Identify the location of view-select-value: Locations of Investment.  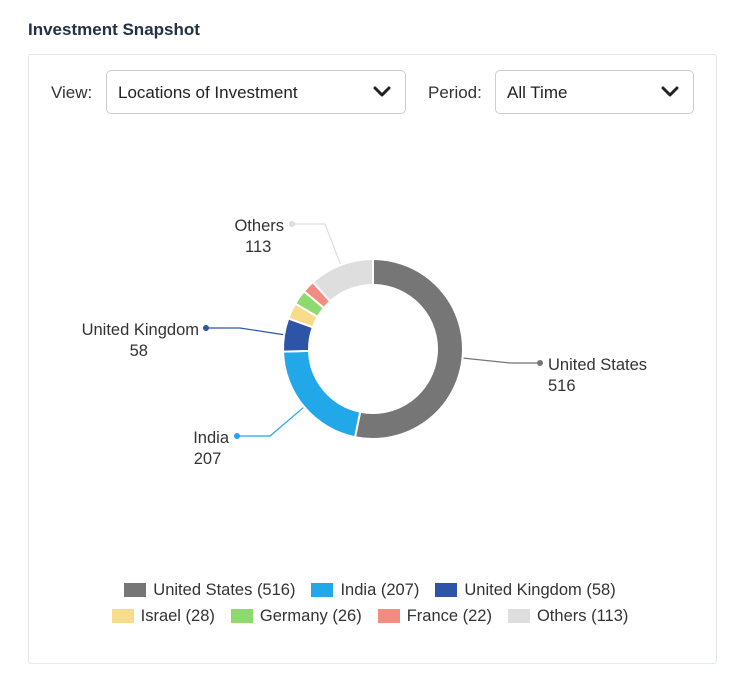
(208, 92).